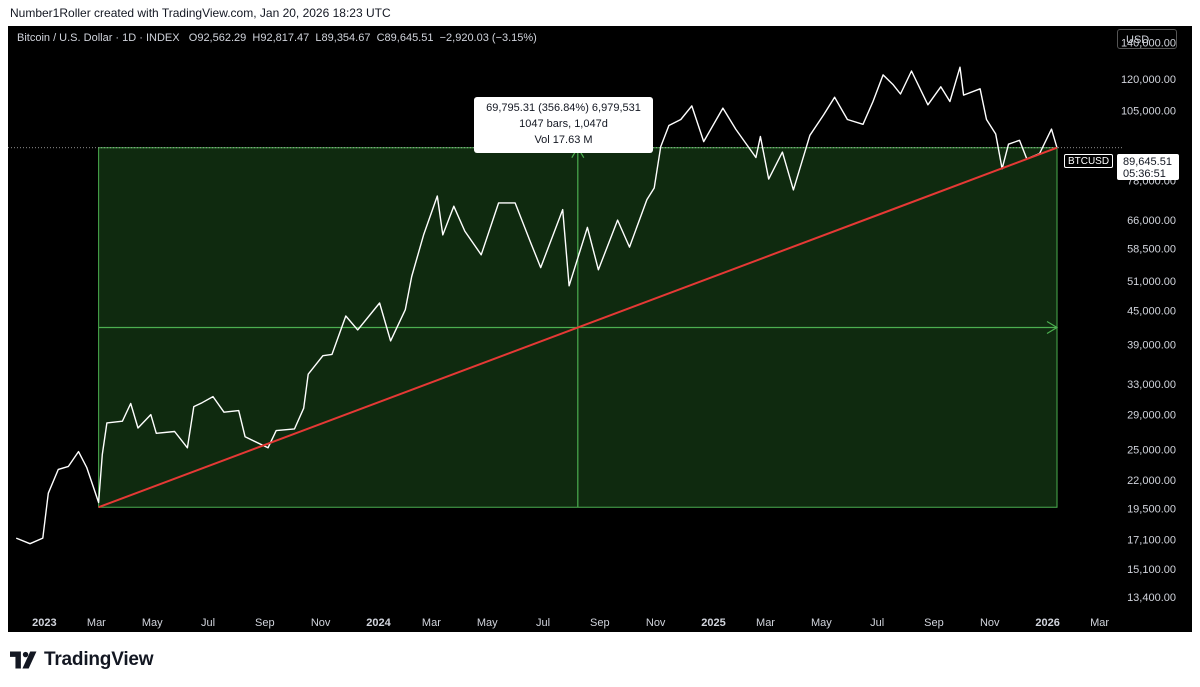  What do you see at coordinates (44, 623) in the screenshot?
I see `x-tick-label: 2023` at bounding box center [44, 623].